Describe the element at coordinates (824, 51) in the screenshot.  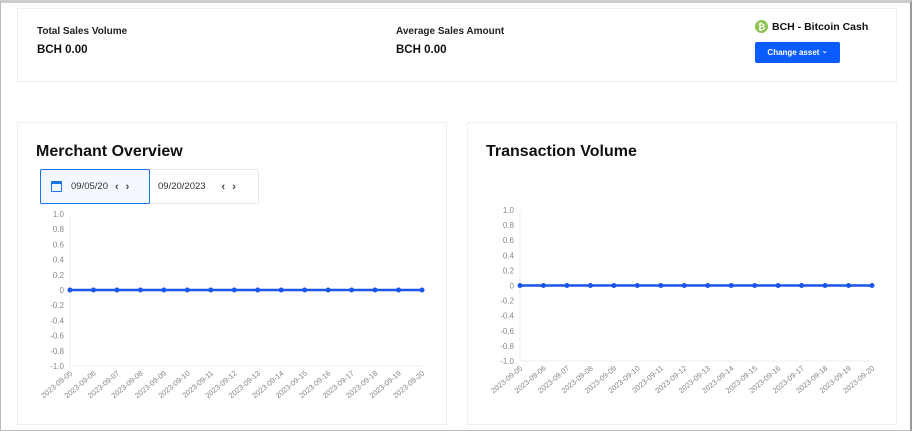
I see `chevron-down-icon: ⌄` at that location.